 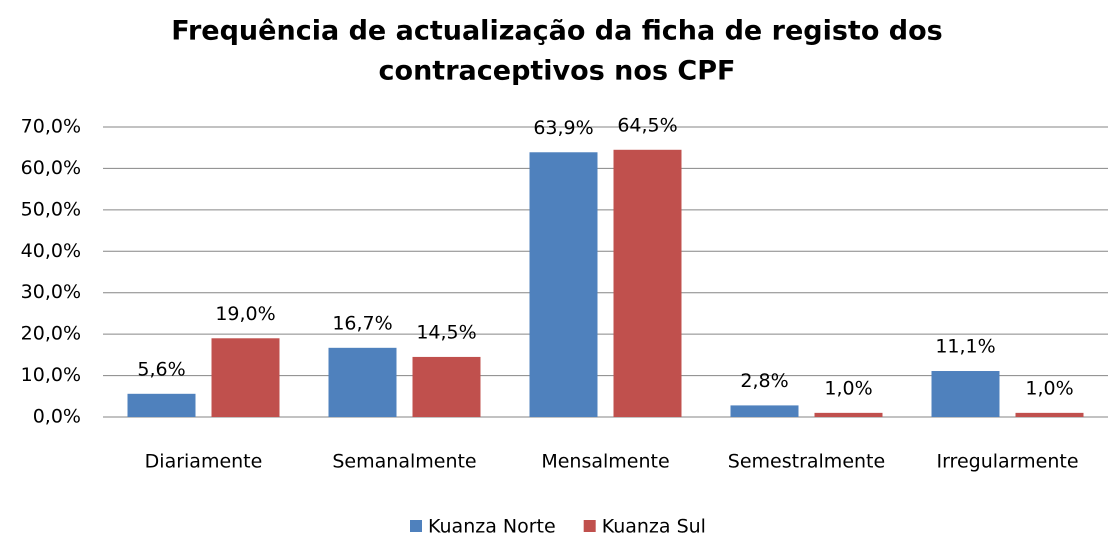 I want to click on chart-title: contraceptivos nos CPF, so click(x=557, y=71).